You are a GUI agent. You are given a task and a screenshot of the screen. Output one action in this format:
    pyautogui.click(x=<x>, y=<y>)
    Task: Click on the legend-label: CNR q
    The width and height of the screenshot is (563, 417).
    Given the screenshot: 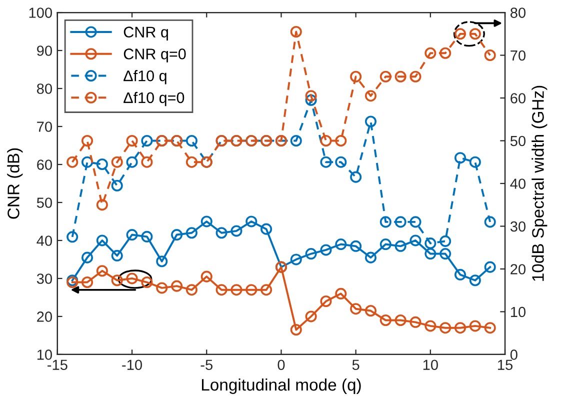 What is the action you would take?
    pyautogui.click(x=146, y=33)
    